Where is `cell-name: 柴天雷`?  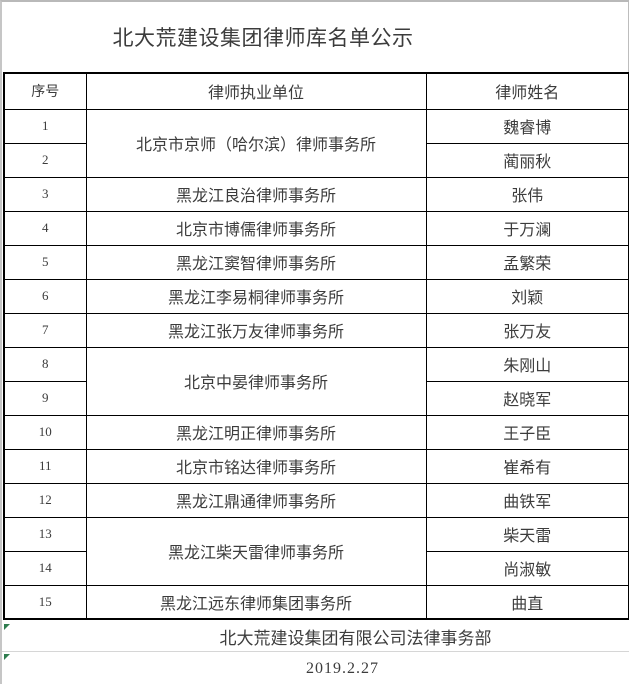 cell-name: 柴天雷 is located at coordinates (527, 534).